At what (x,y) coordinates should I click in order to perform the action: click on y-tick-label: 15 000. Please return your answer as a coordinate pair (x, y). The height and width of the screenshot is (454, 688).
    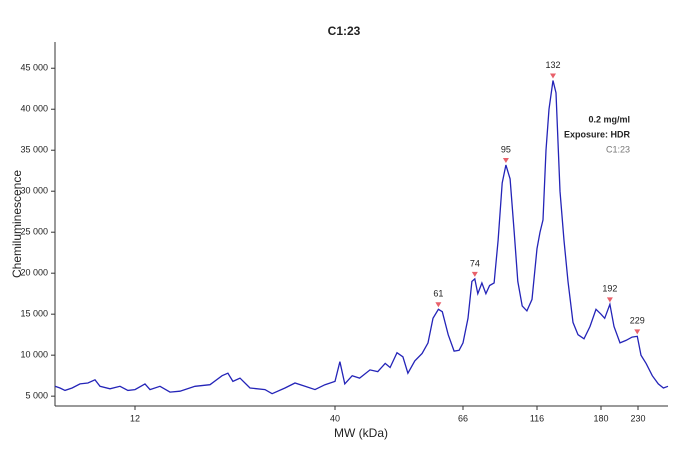
    Looking at the image, I should click on (34, 314).